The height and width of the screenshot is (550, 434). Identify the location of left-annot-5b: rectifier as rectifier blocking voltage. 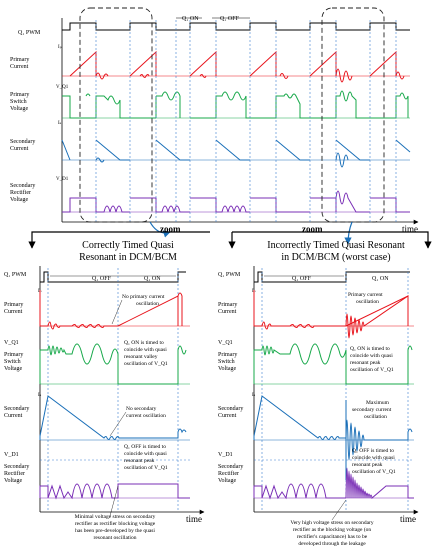
(115, 523).